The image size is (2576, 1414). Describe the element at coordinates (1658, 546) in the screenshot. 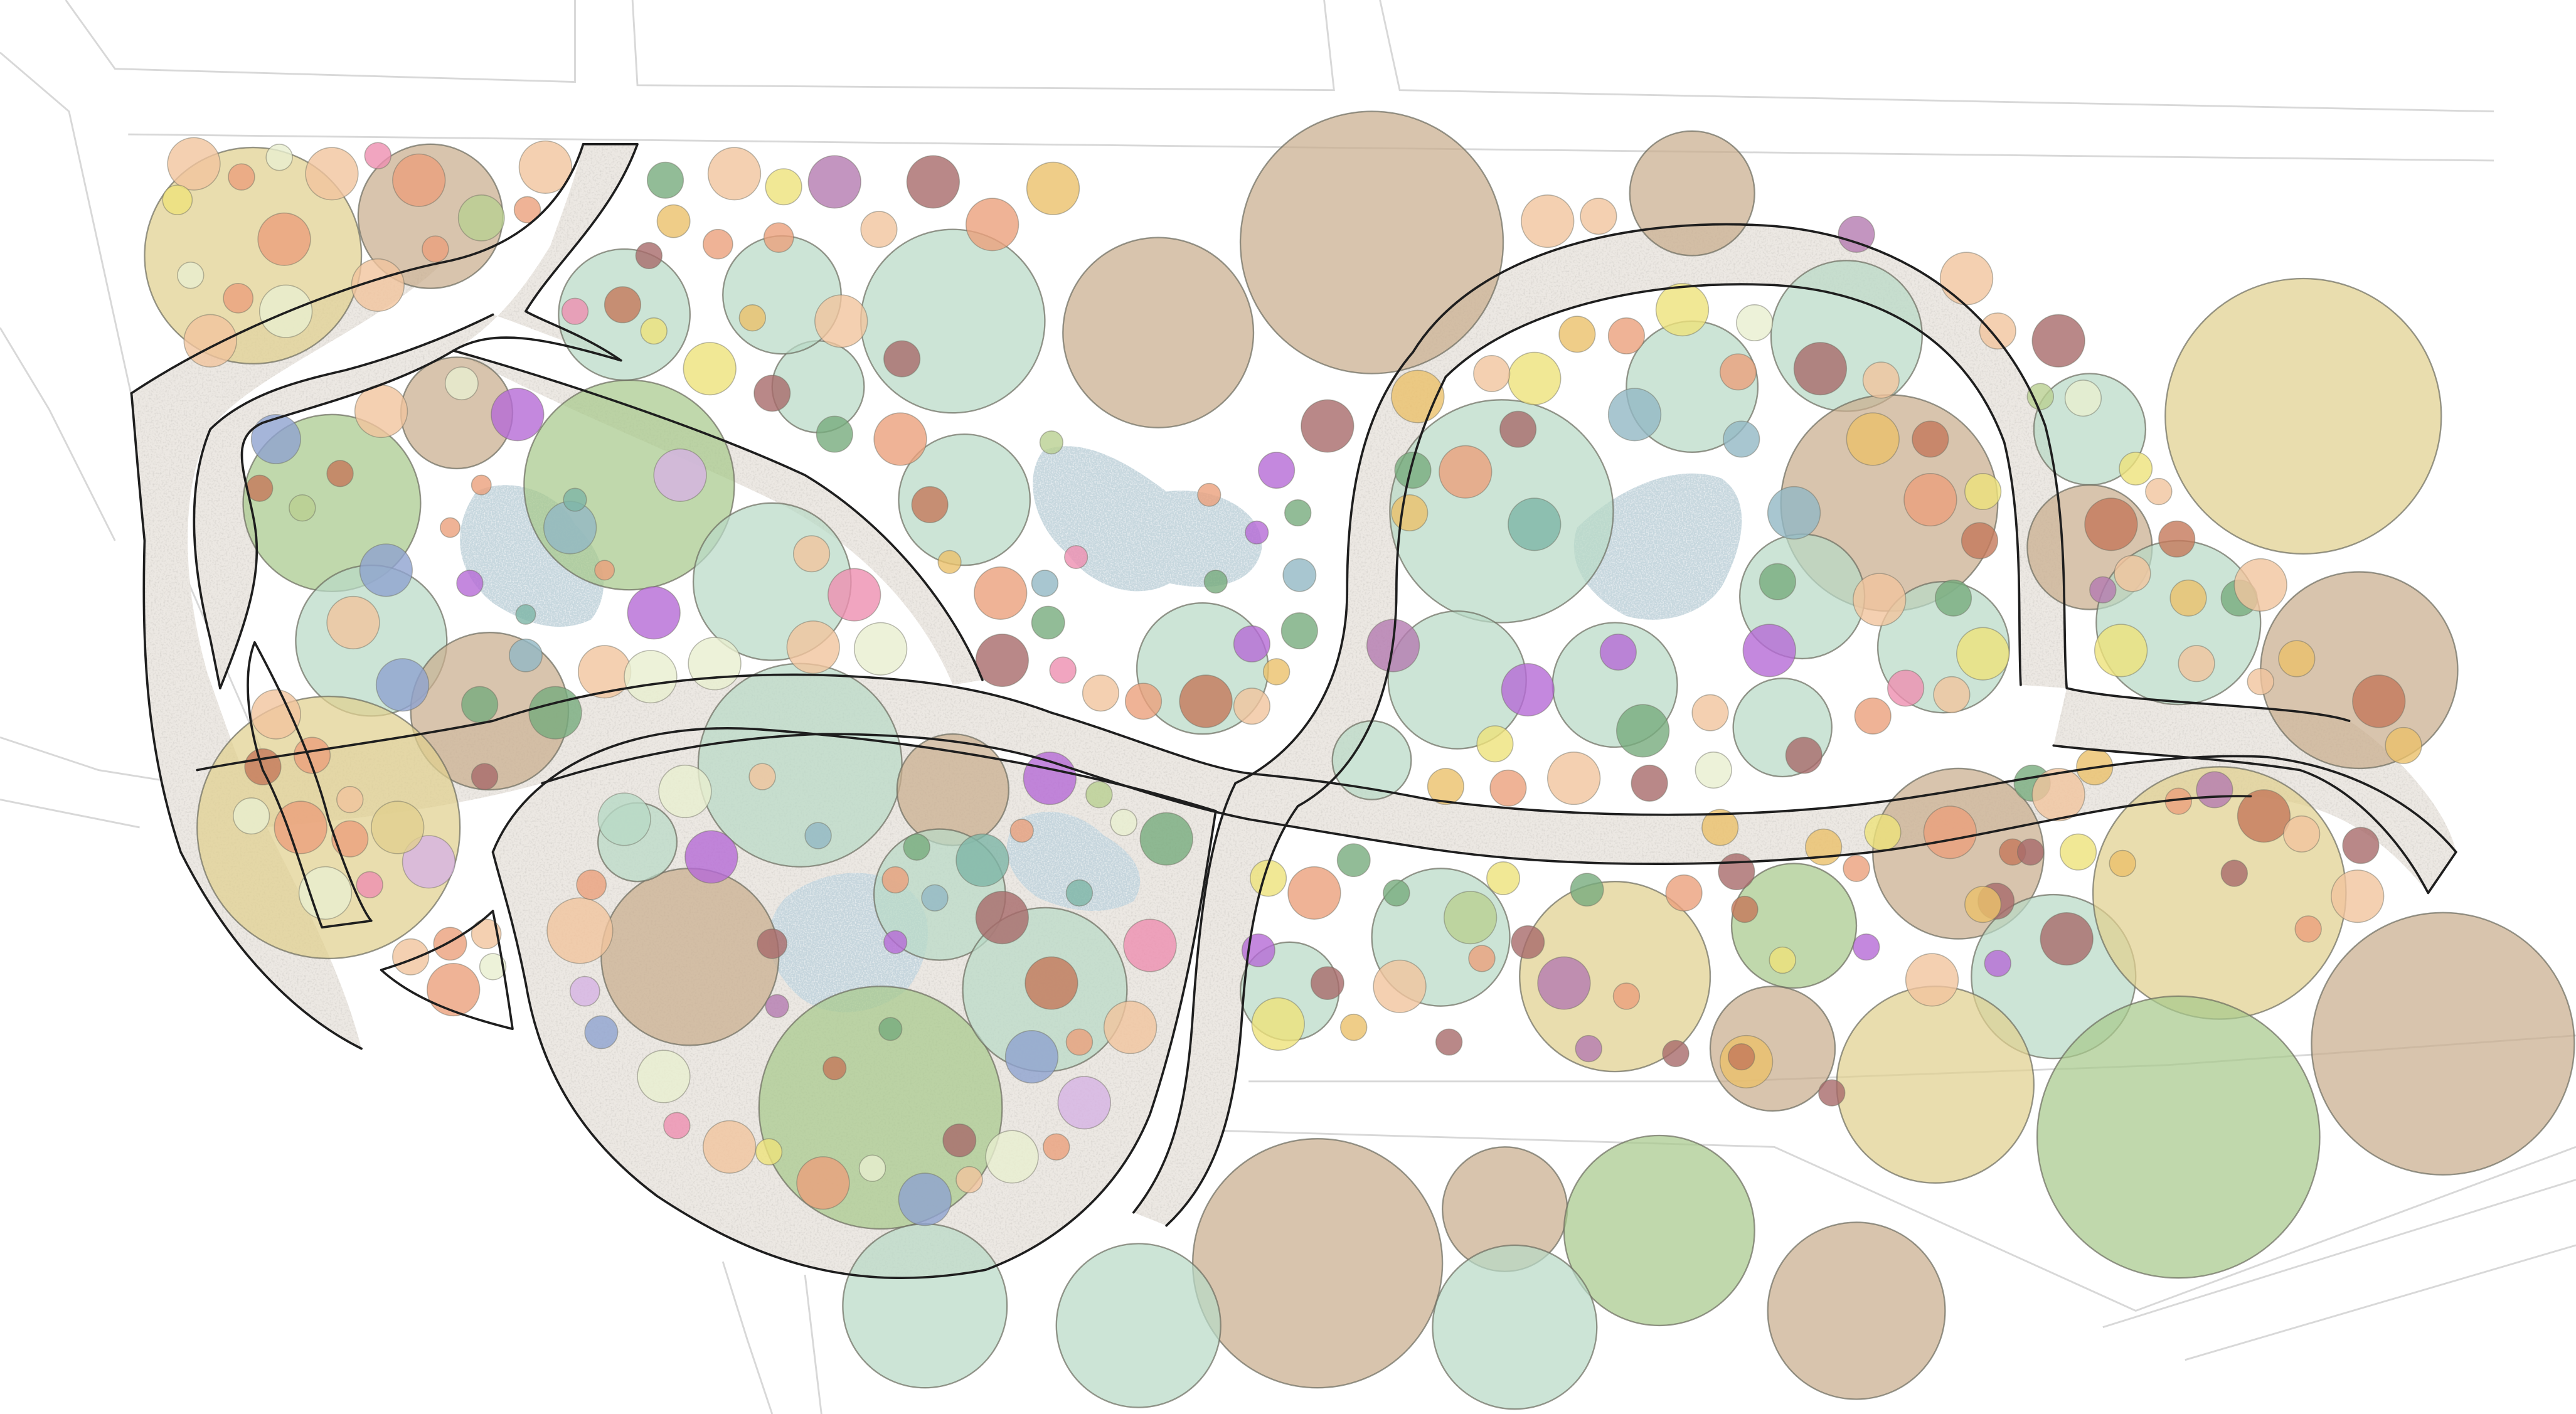

I see `water-feature` at that location.